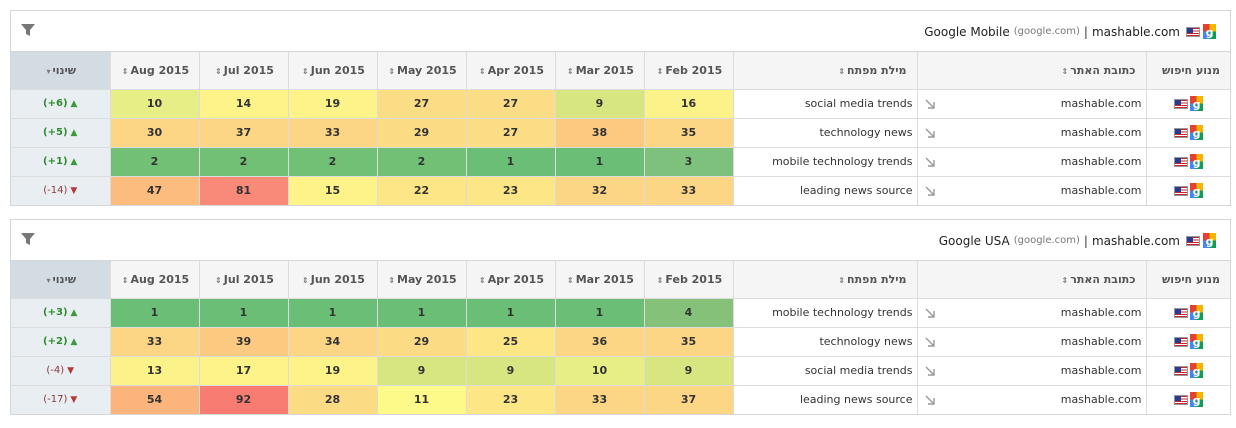  I want to click on rank-cell: 35, so click(688, 132).